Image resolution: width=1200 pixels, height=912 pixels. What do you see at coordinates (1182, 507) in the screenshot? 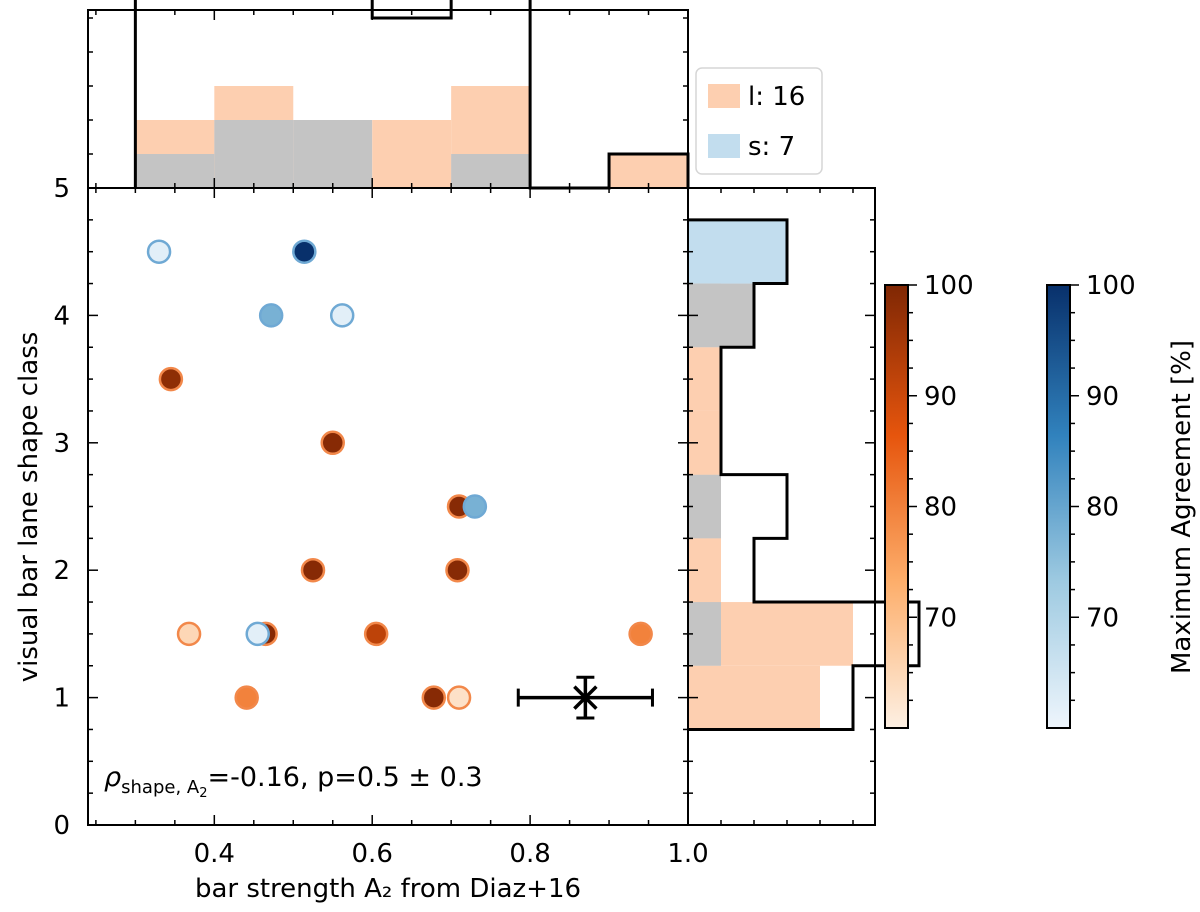
I see `colorbar-label: Maximum Agreement [%]` at bounding box center [1182, 507].